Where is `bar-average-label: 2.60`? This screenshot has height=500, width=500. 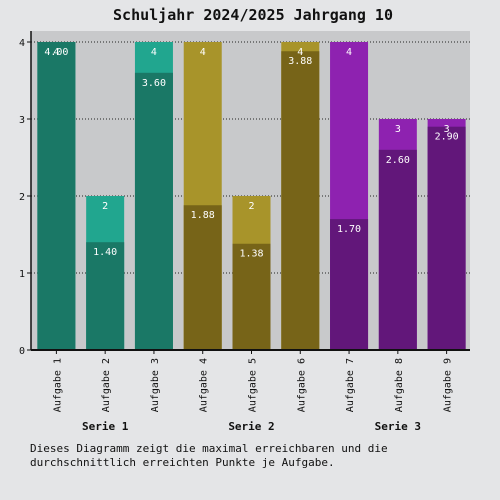
bar-average-label: 2.60 is located at coordinates (398, 160).